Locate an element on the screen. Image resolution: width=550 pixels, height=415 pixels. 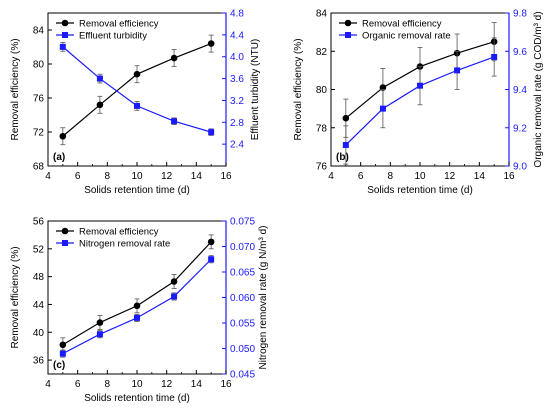
series-secondary is located at coordinates (137, 89).